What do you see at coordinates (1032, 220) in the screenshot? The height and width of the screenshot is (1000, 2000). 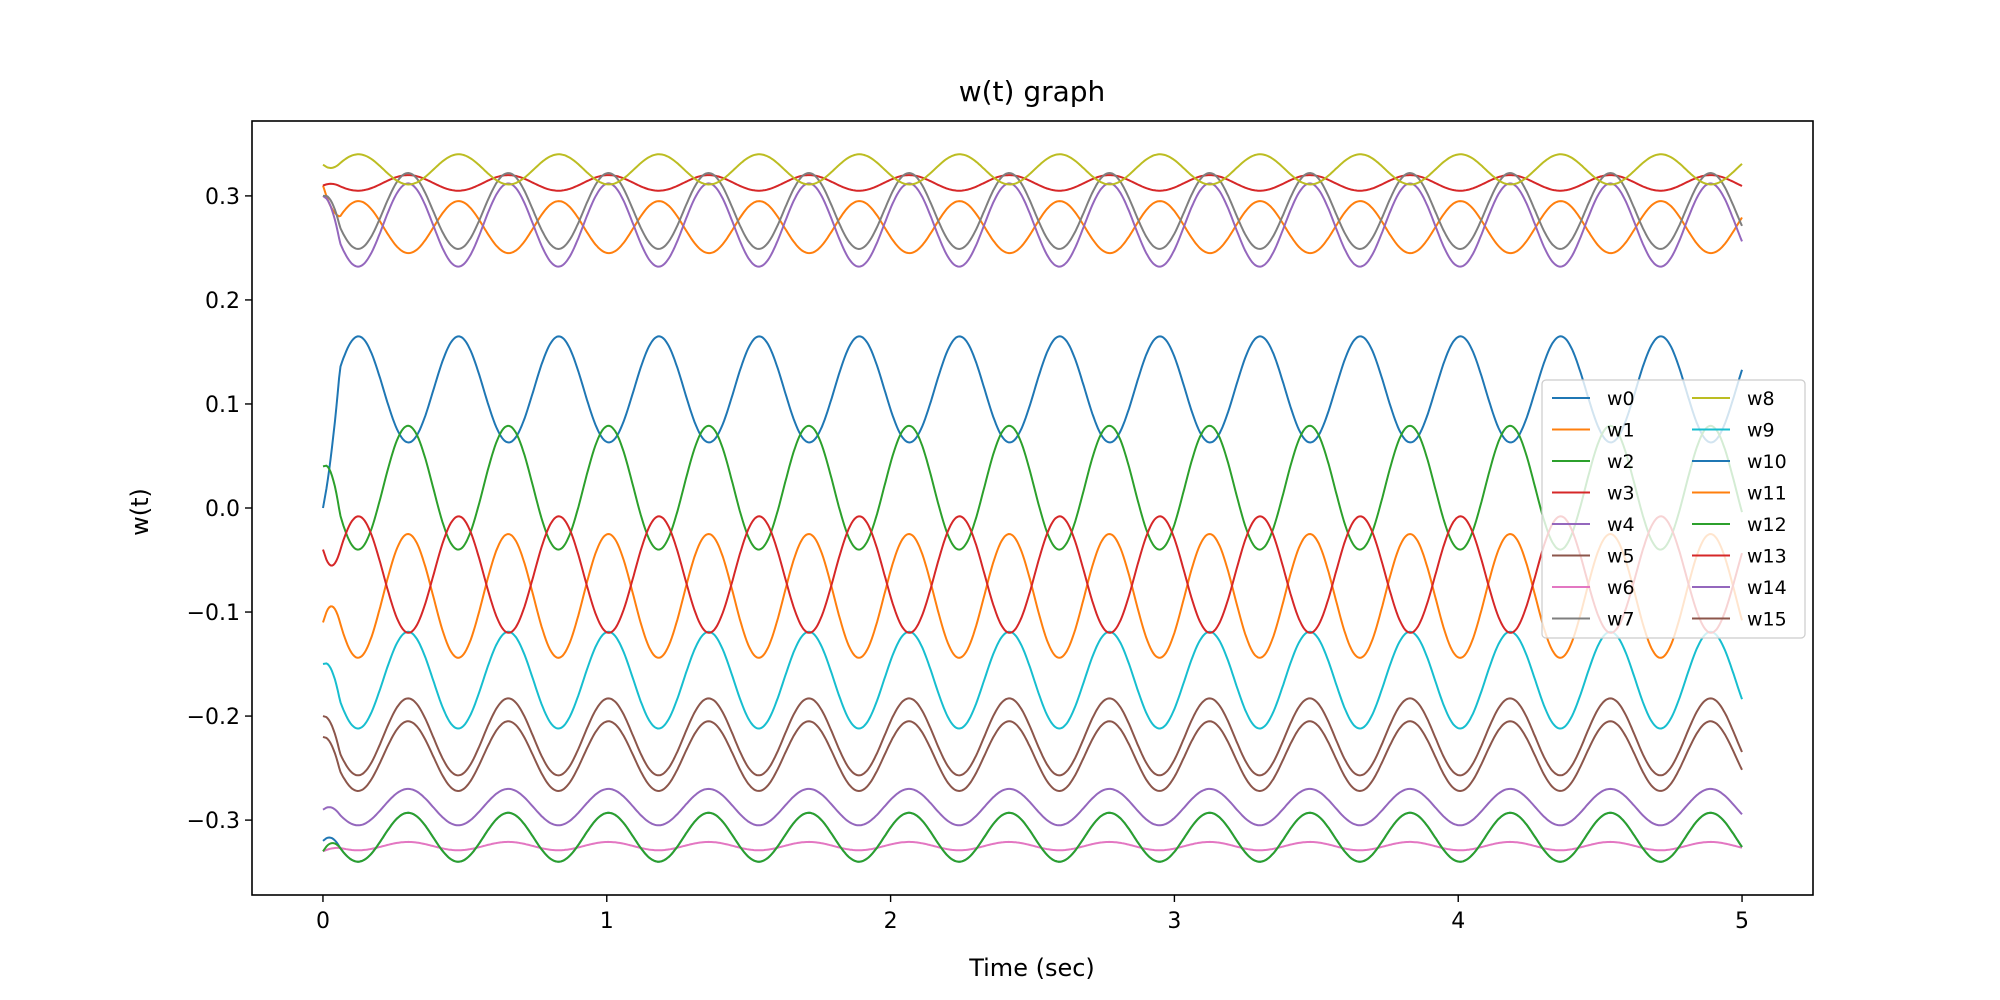 I see `series-line-w1` at bounding box center [1032, 220].